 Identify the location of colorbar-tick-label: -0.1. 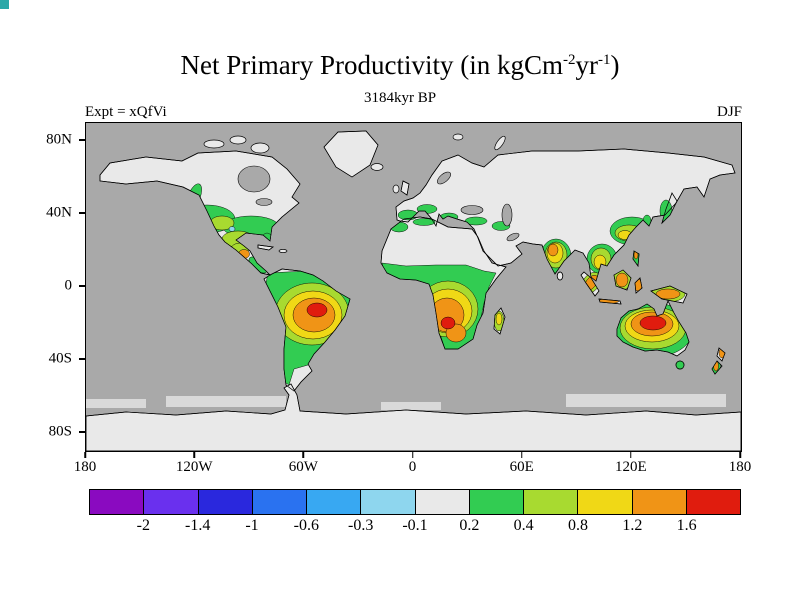
(415, 525).